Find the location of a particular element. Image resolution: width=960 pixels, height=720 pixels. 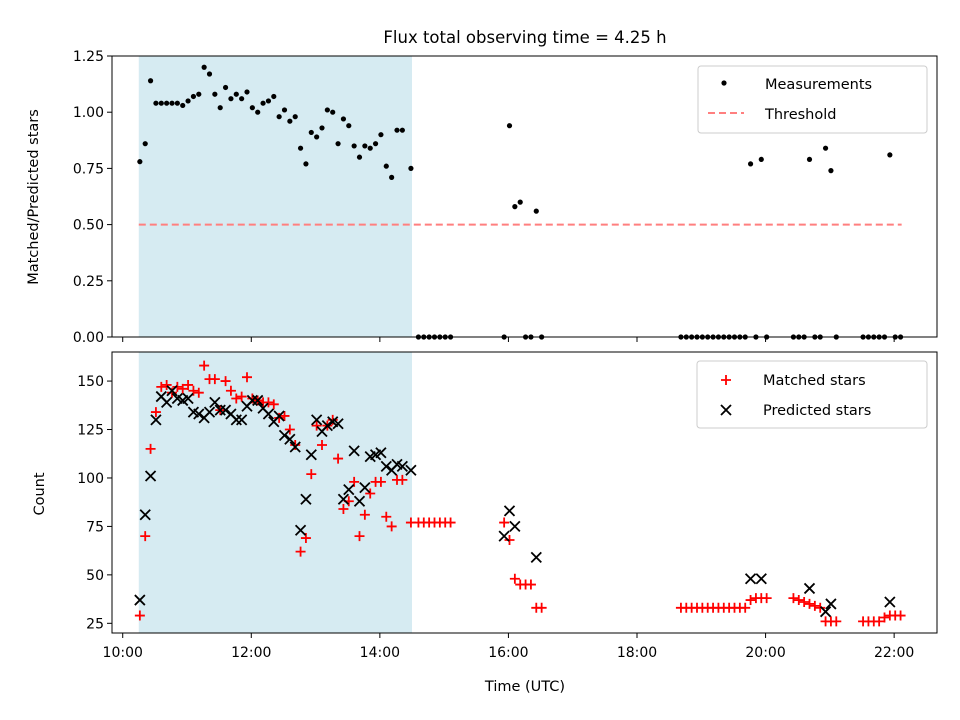

x-tick-label: 22:00 is located at coordinates (894, 653).